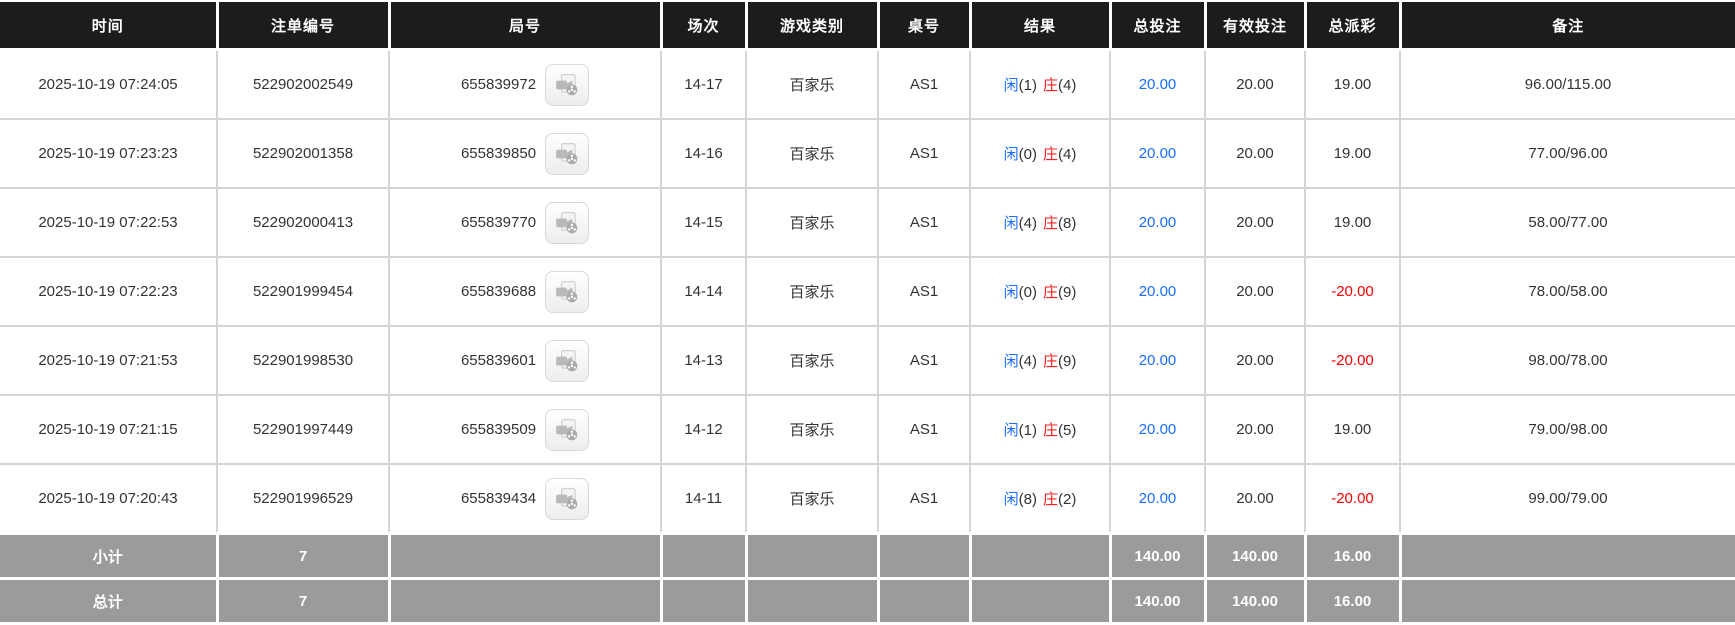 The width and height of the screenshot is (1735, 625). I want to click on banker-result-score: (2), so click(1067, 499).